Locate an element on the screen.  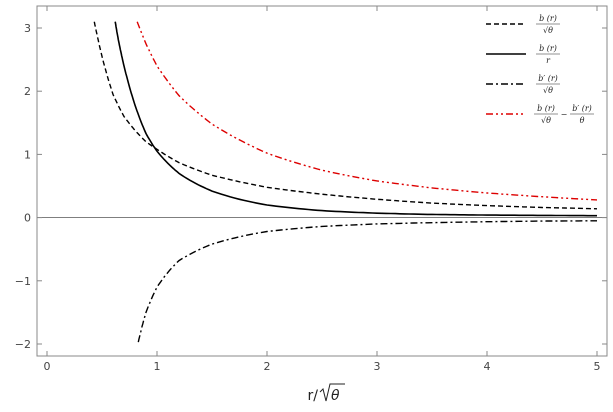
legend-fraction: b (r) √θ is located at coordinates (548, 24).